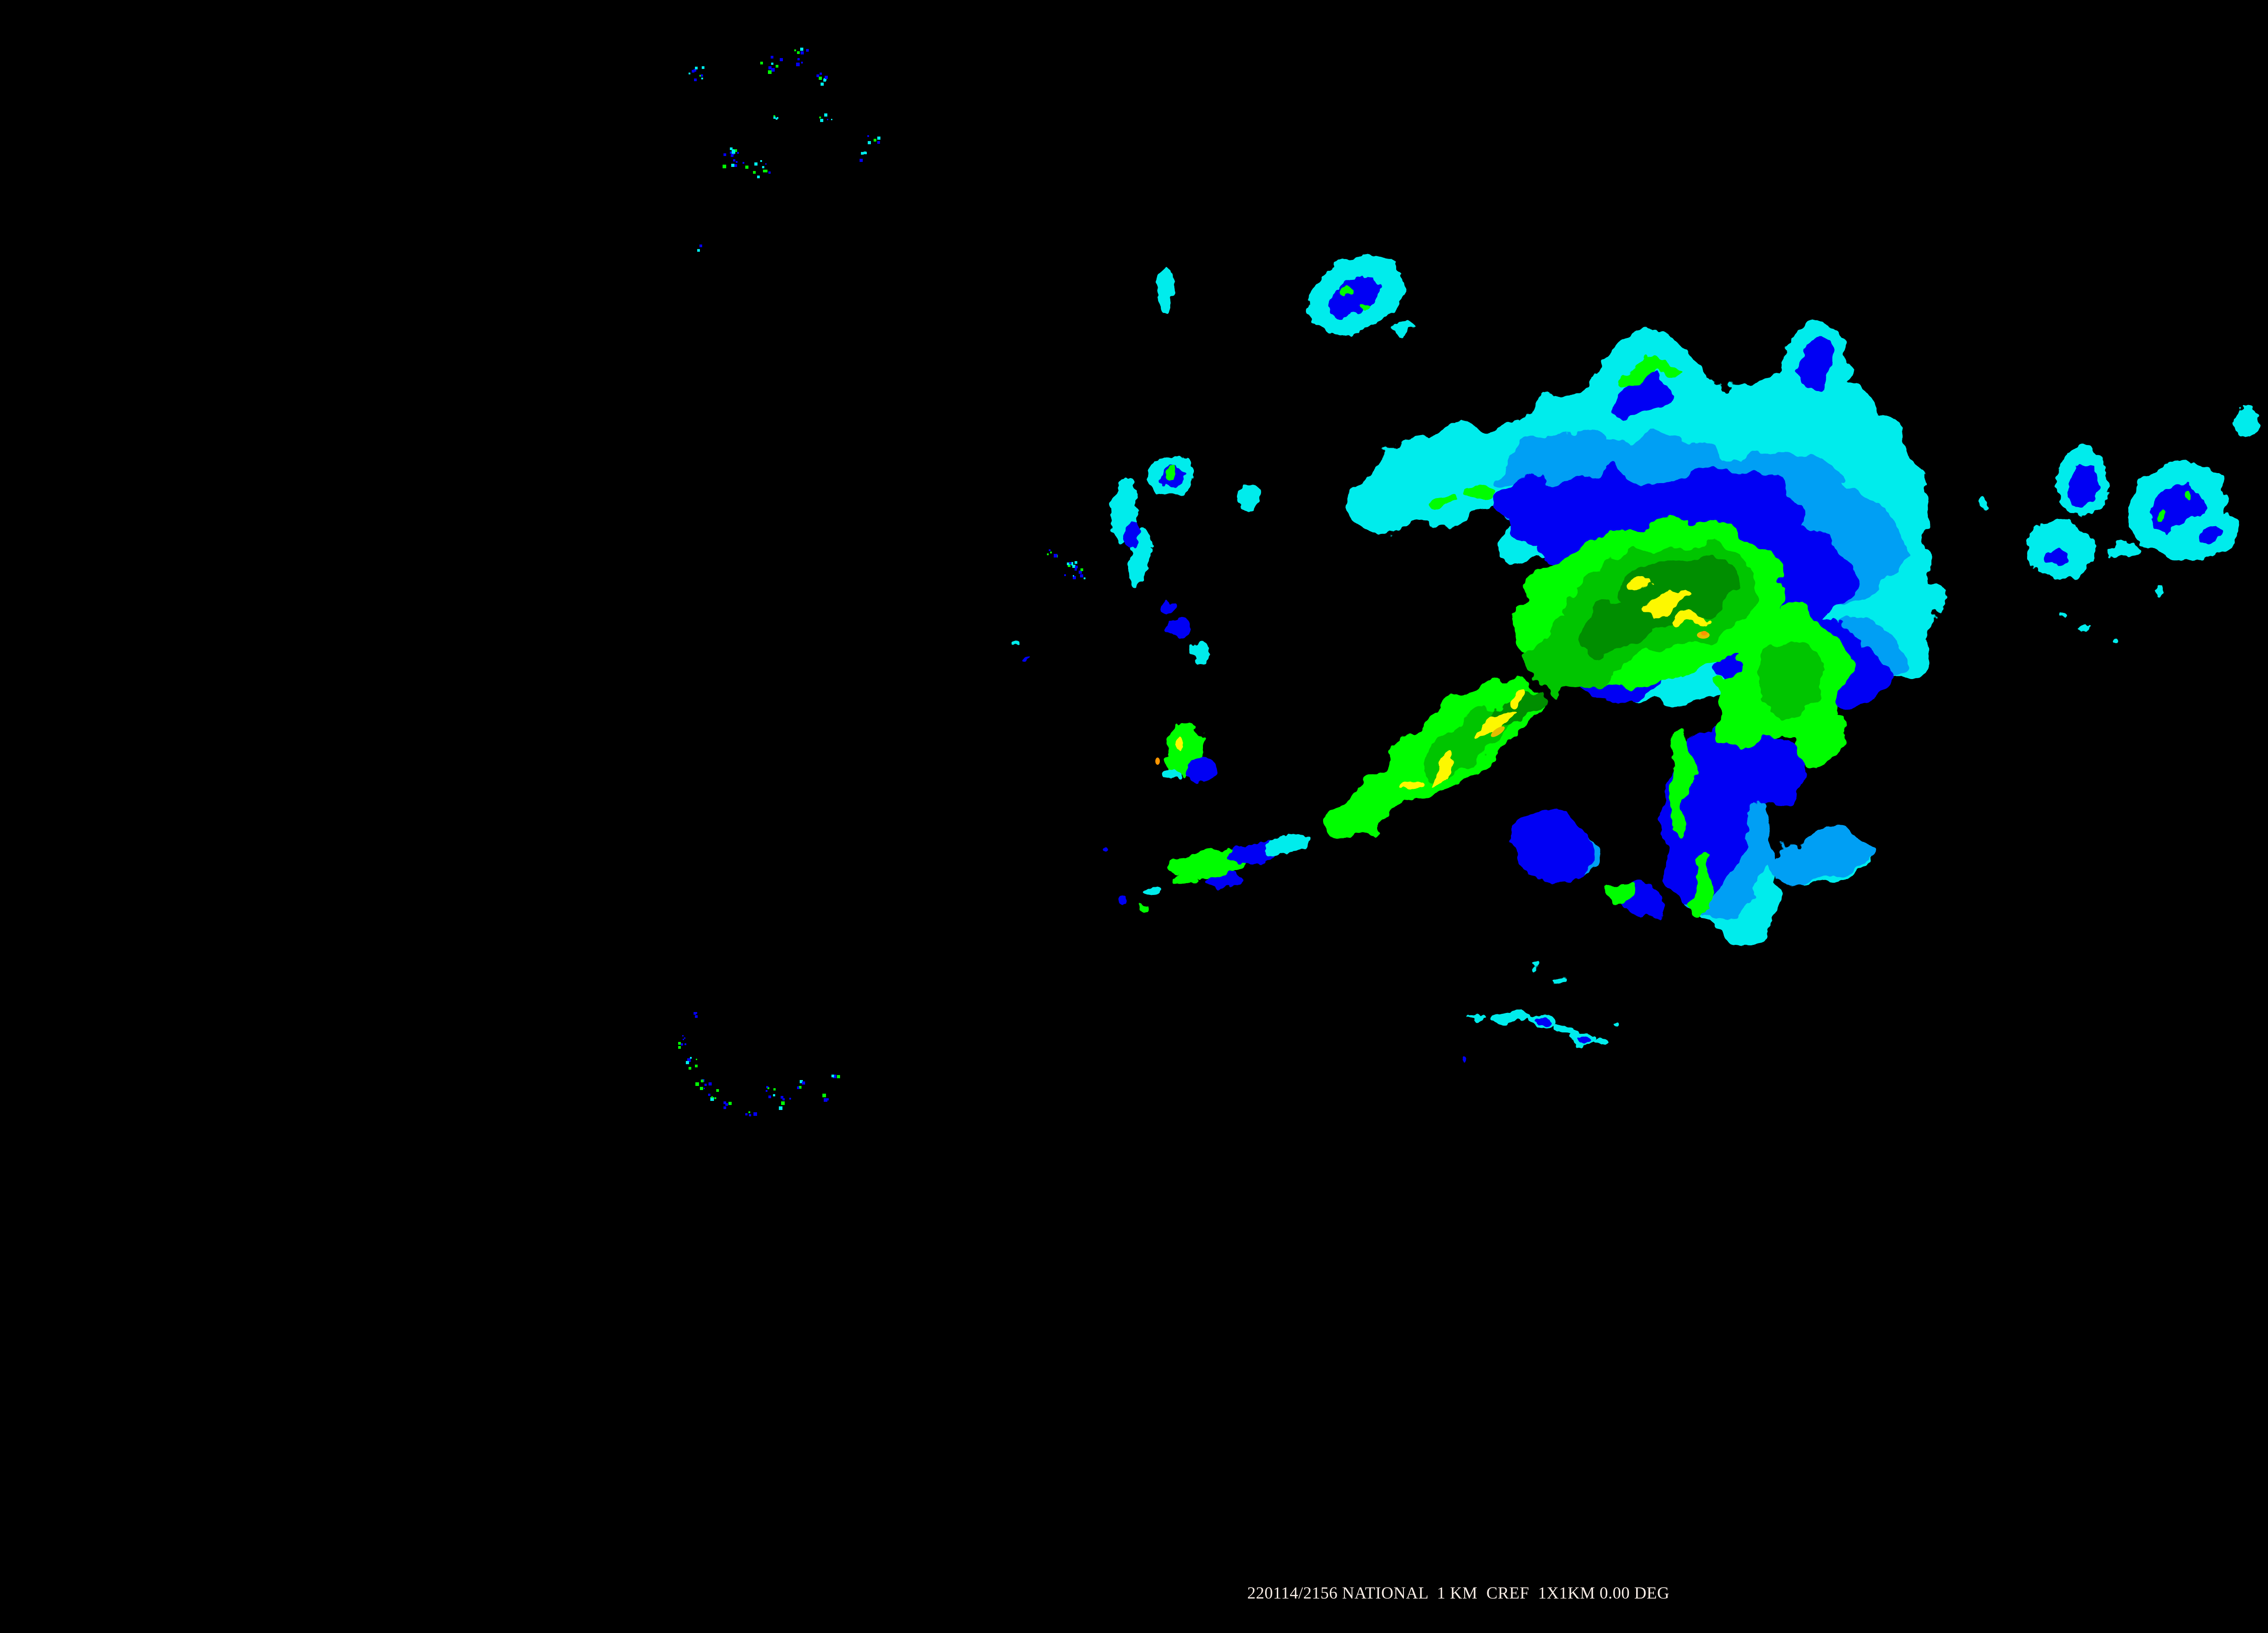 This screenshot has width=2268, height=1633. I want to click on upper-left-specks, so click(785, 150).